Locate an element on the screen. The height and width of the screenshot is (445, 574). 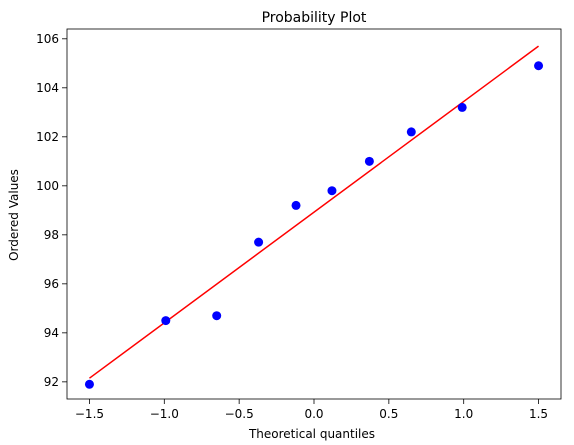
chart-title: Probability Plot is located at coordinates (314, 18).